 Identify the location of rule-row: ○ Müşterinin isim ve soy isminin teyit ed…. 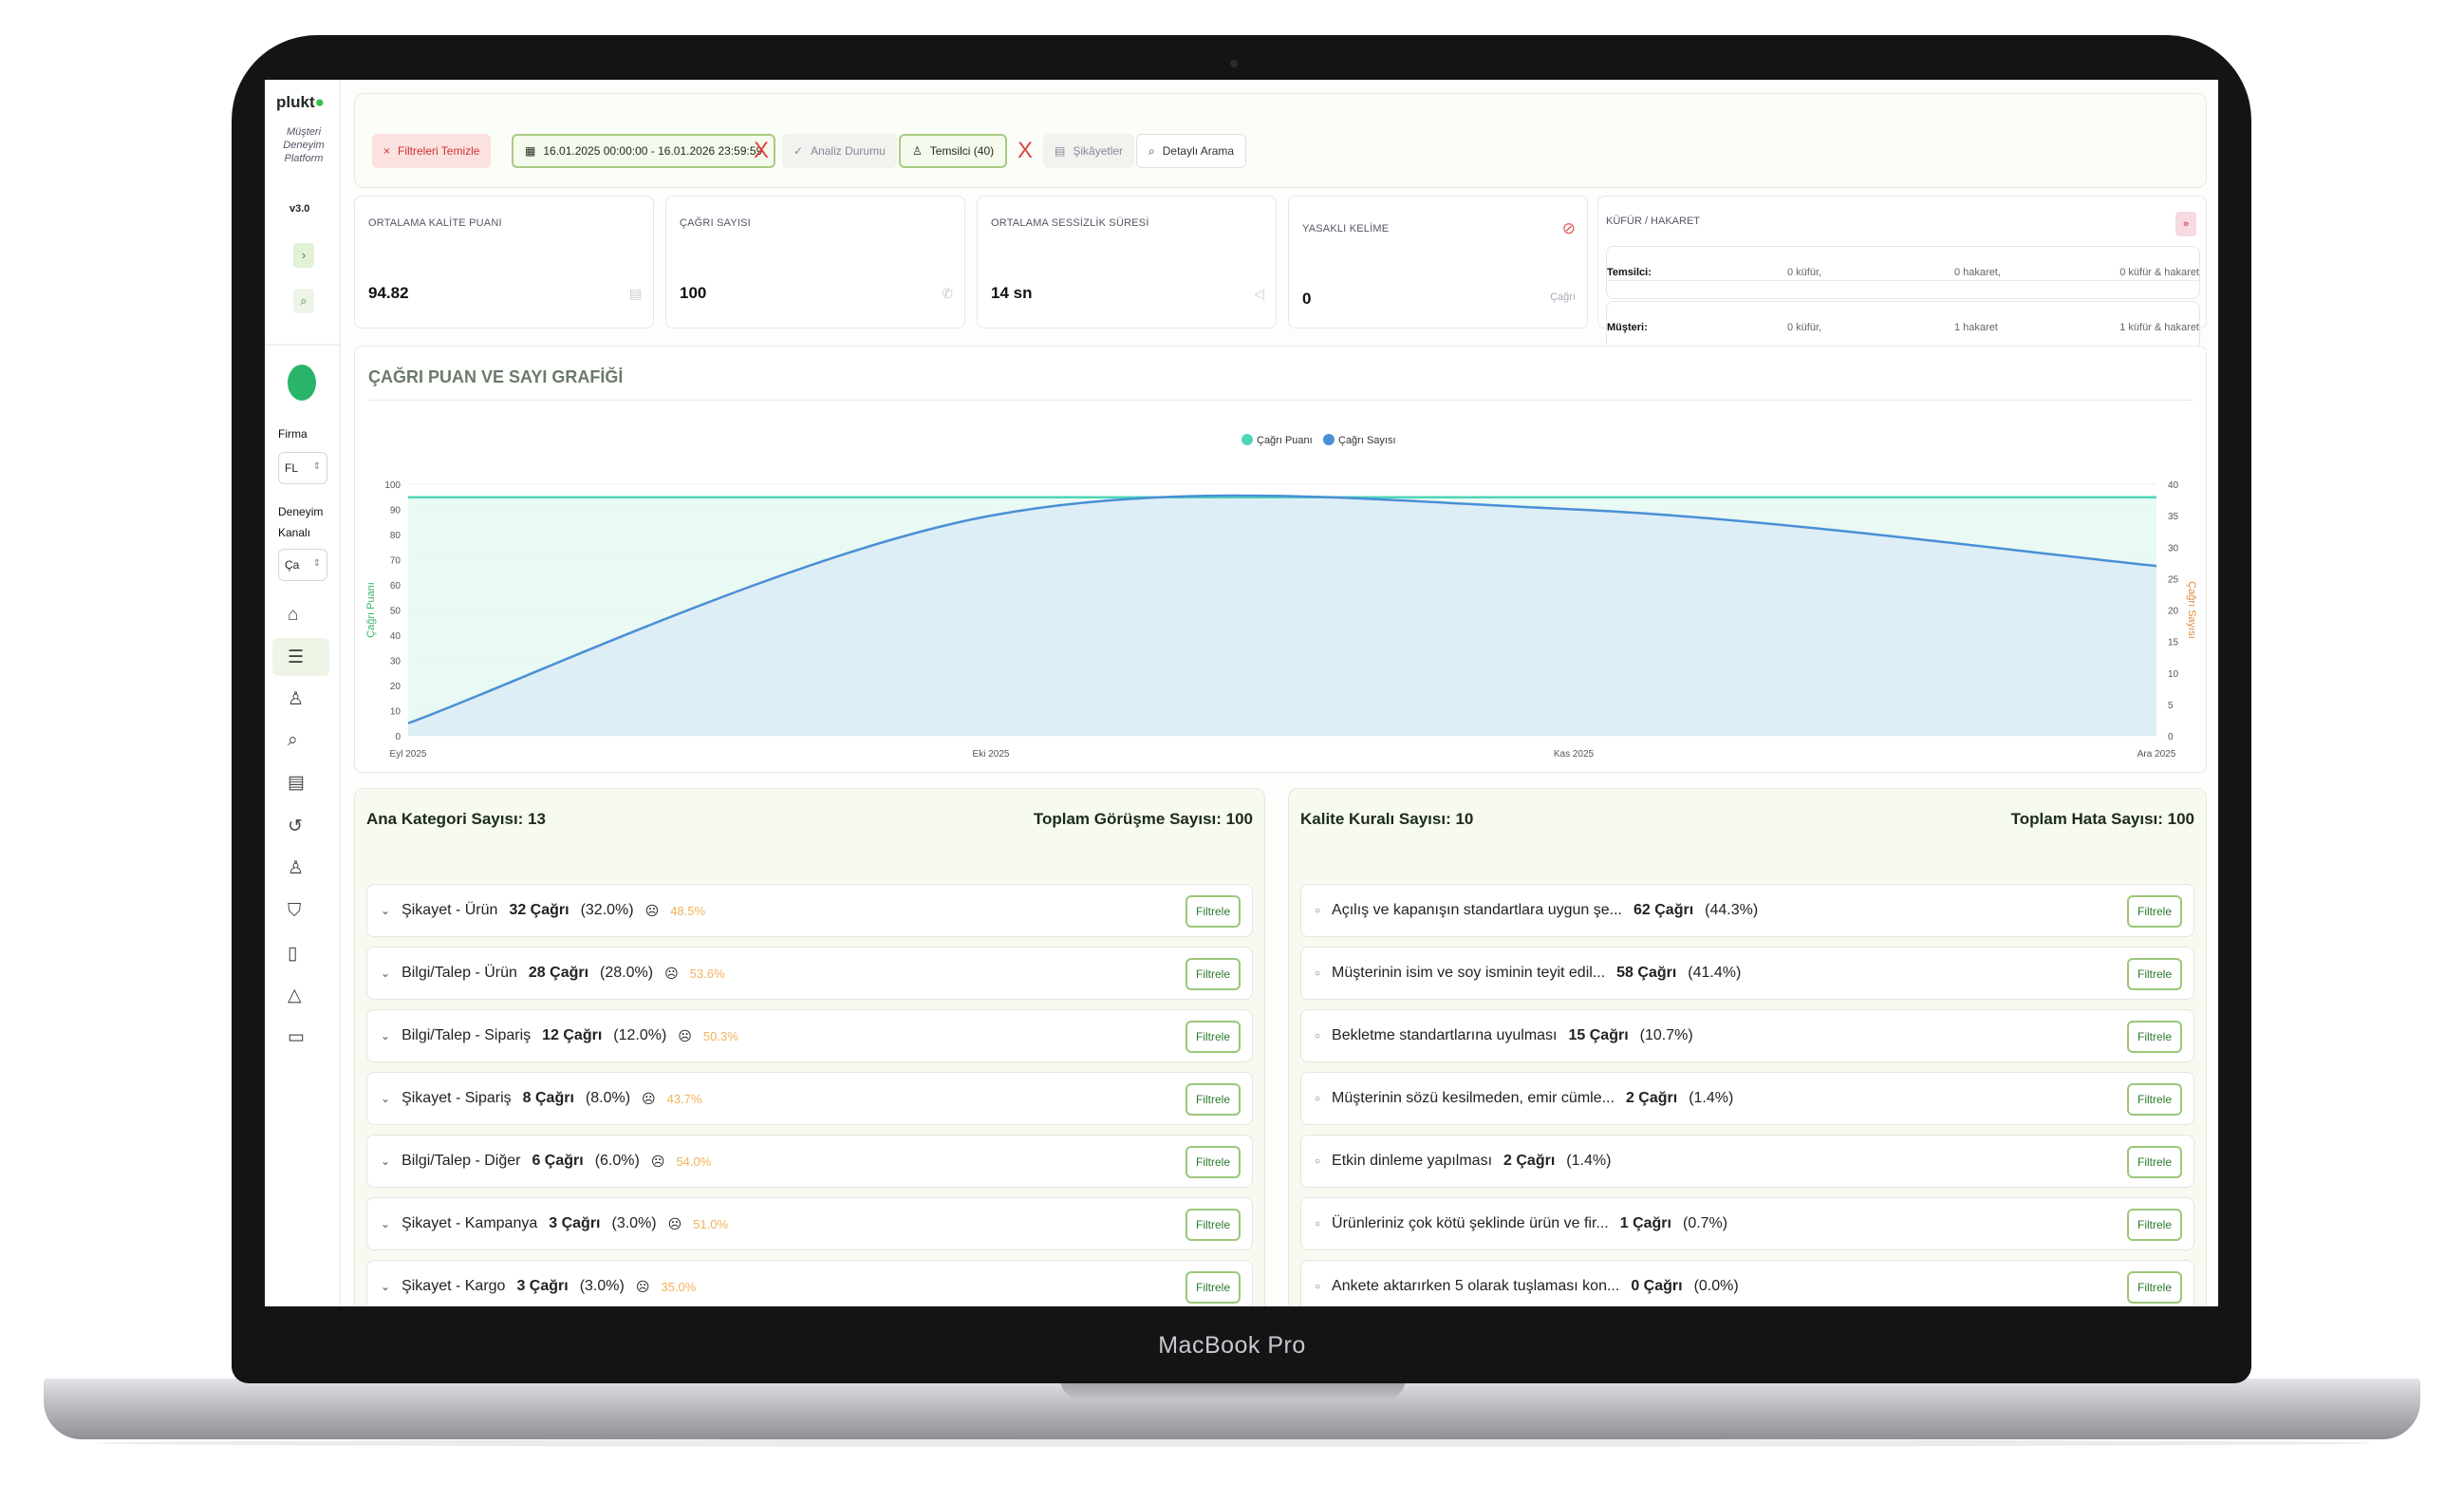
(1747, 973).